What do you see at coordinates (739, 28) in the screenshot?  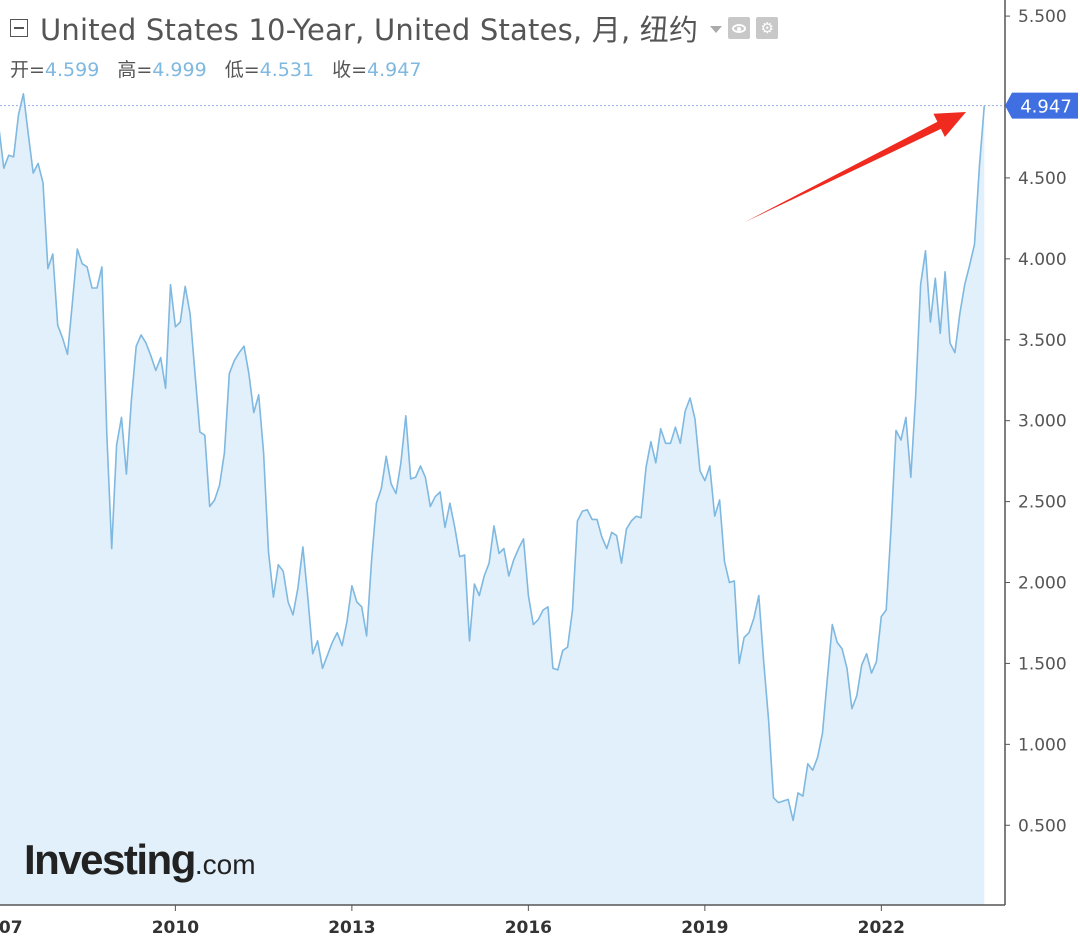 I see `eye-icon` at bounding box center [739, 28].